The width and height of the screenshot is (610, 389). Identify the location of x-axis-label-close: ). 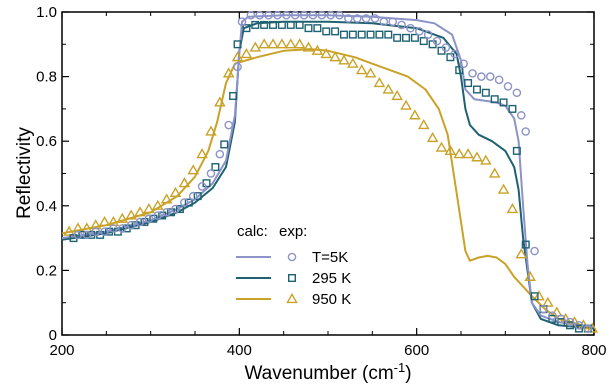
(408, 373).